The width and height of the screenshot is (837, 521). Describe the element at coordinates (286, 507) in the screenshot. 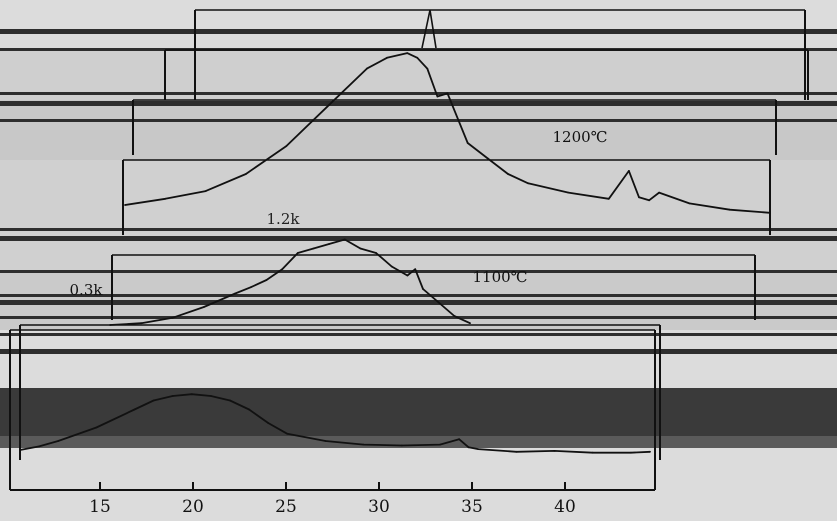

I see `x-tick-label-25: 25` at that location.